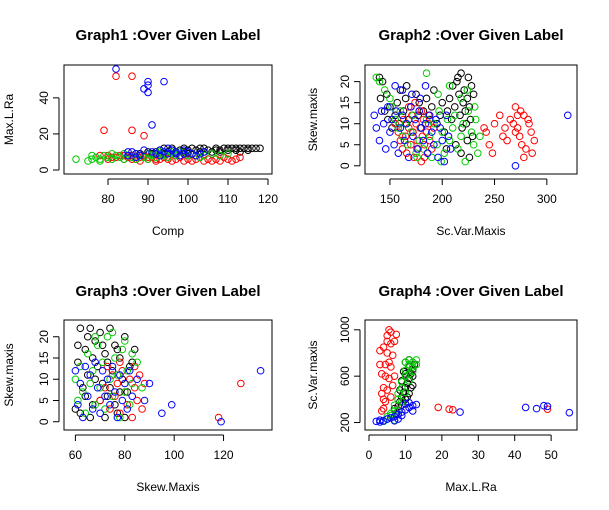 Image resolution: width=609 pixels, height=510 pixels. What do you see at coordinates (470, 231) in the screenshot?
I see `x-axis-label: Sc.Var.Maxis` at bounding box center [470, 231].